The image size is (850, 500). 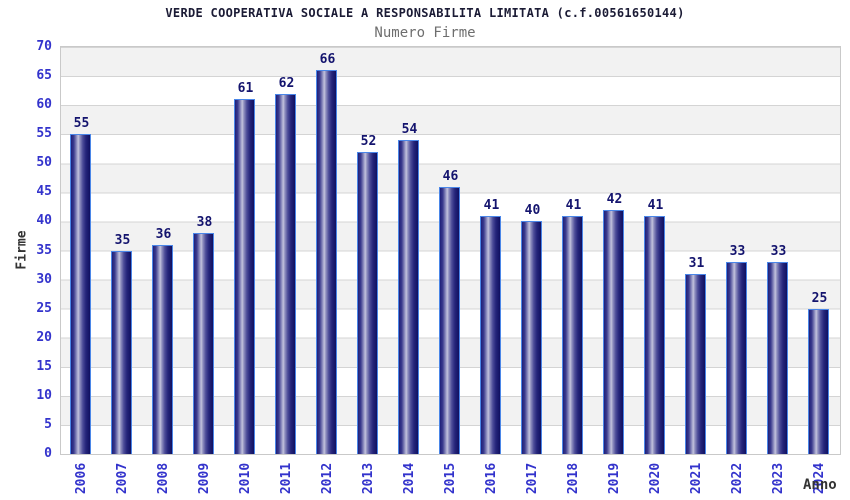 I want to click on x-tick-2012: 2012, so click(x=327, y=478).